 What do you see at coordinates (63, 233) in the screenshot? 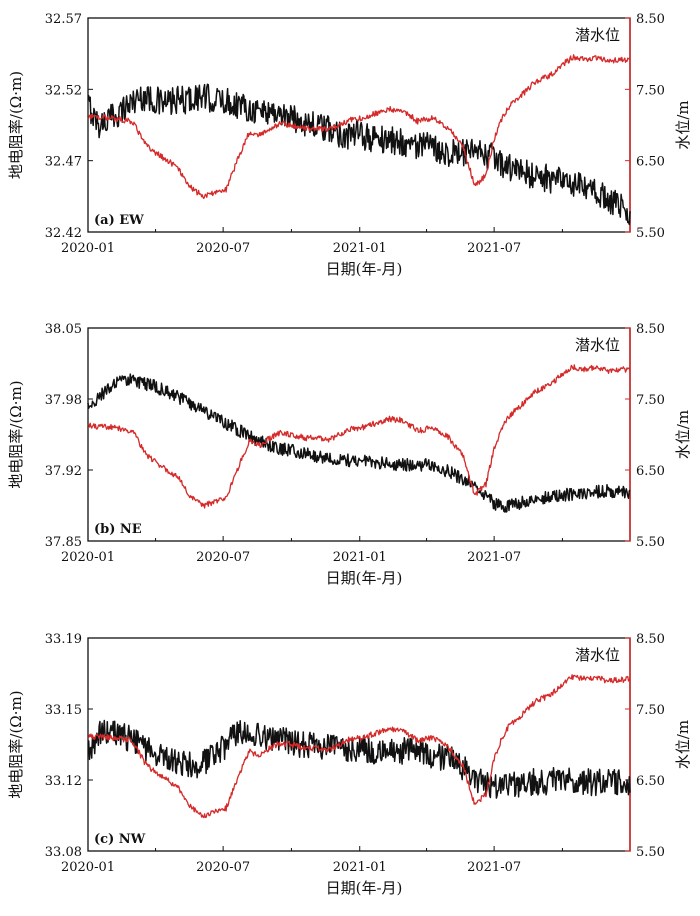
I see `y-tick-label: 32.42` at bounding box center [63, 233].